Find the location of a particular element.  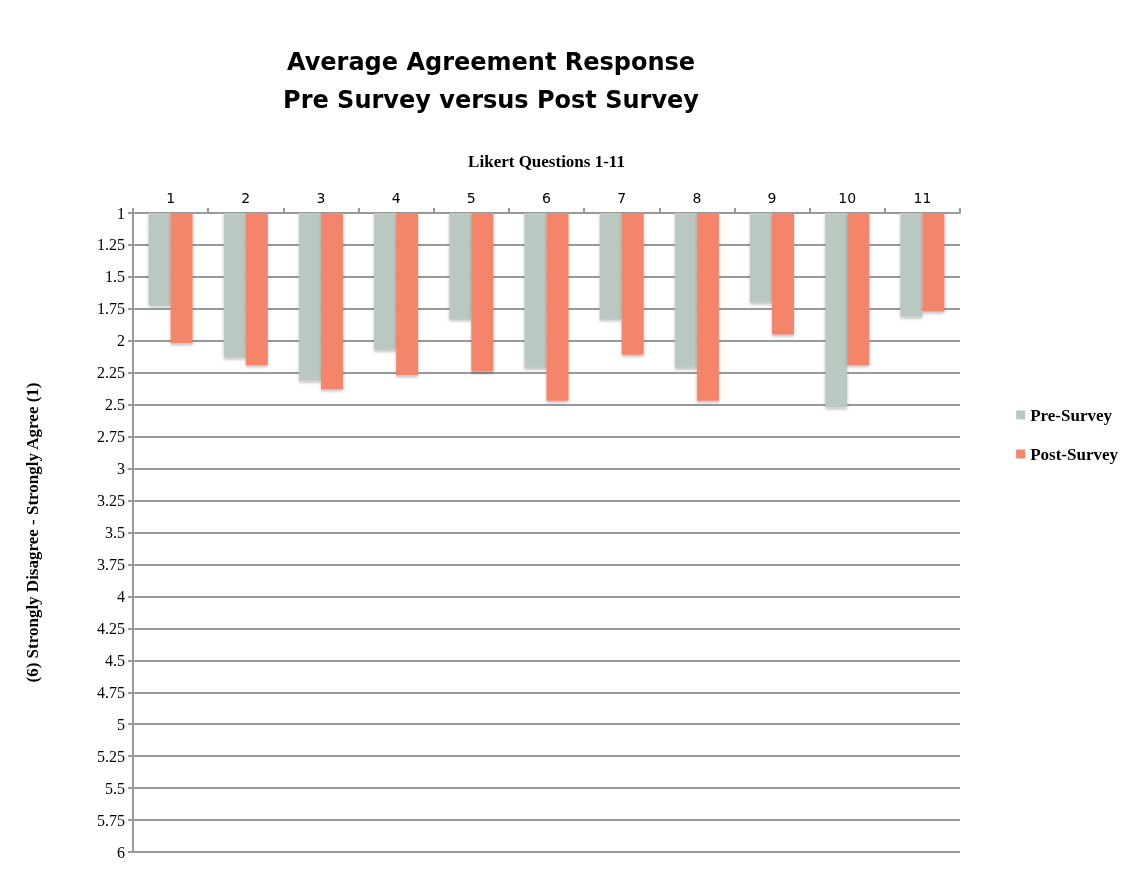

x-axis-title: Likert Questions 1-11 is located at coordinates (546, 161).